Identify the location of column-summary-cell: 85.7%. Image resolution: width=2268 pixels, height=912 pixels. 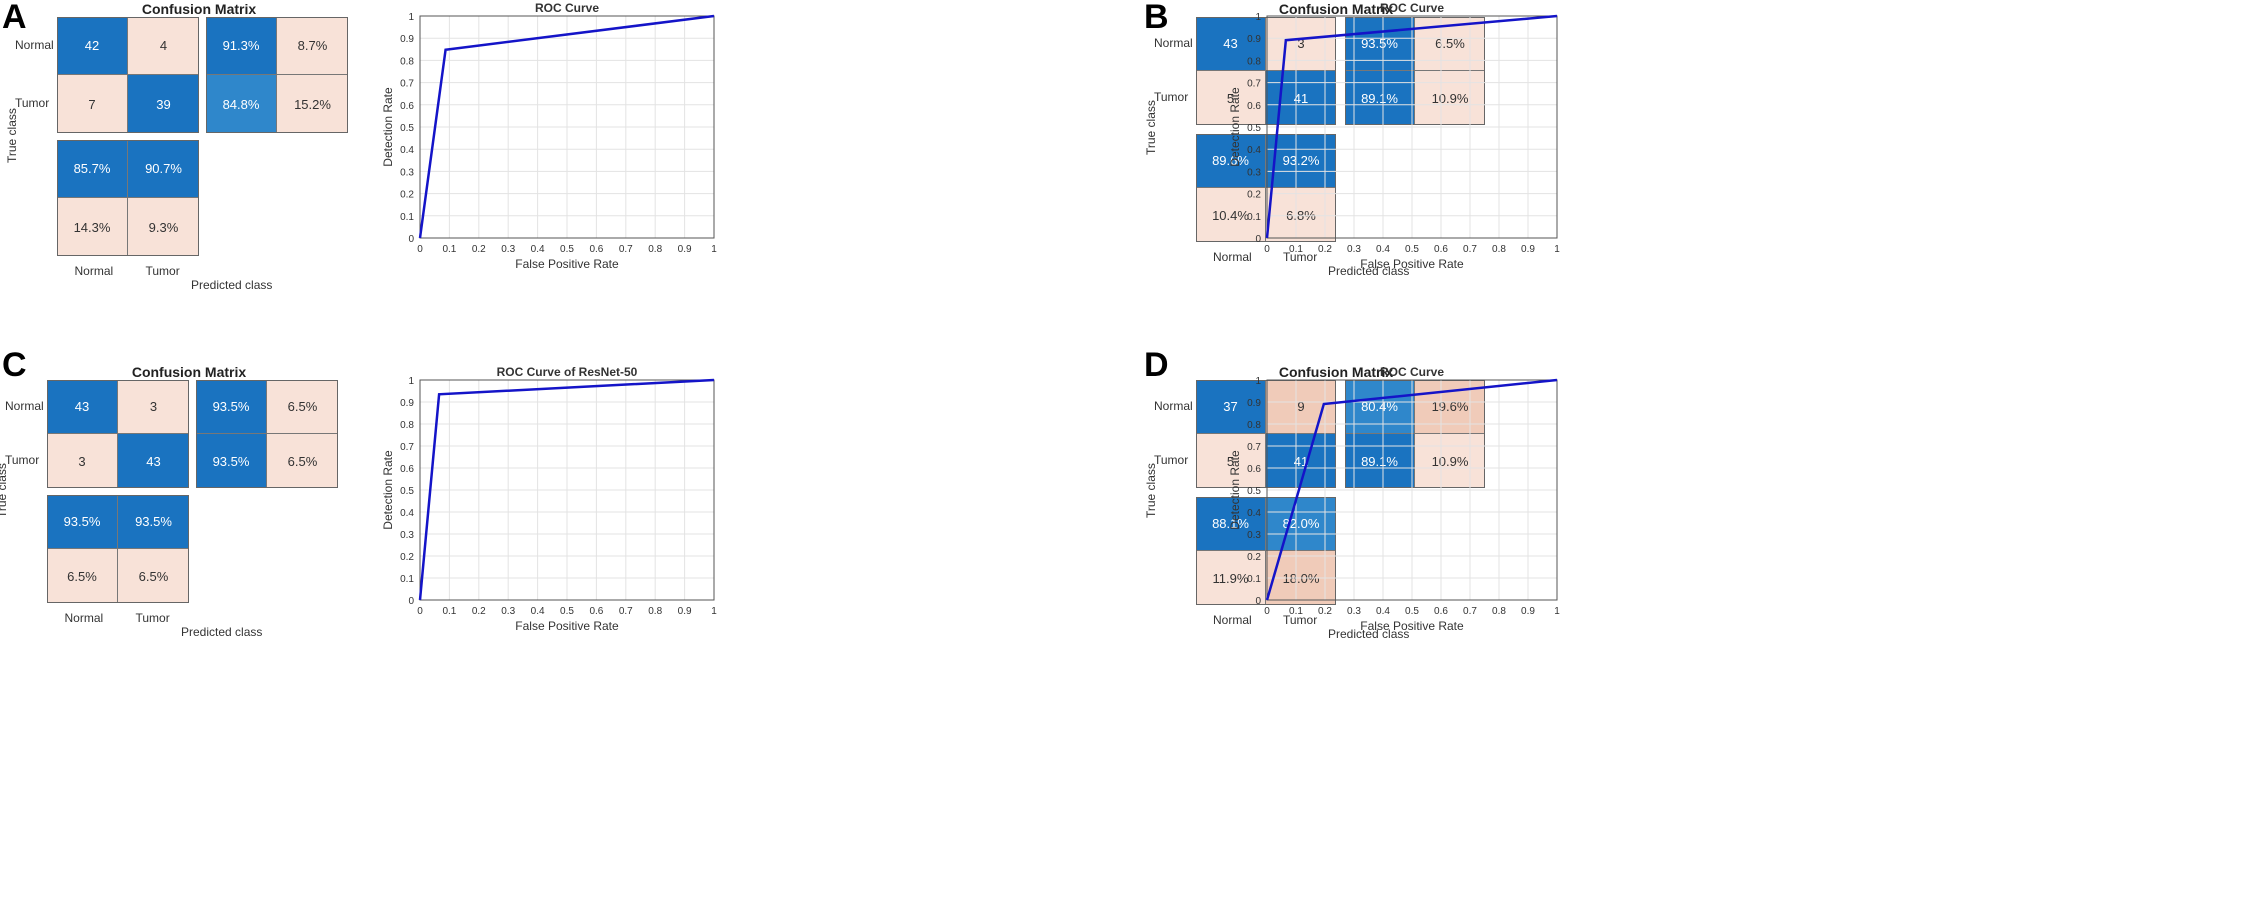
(92, 169).